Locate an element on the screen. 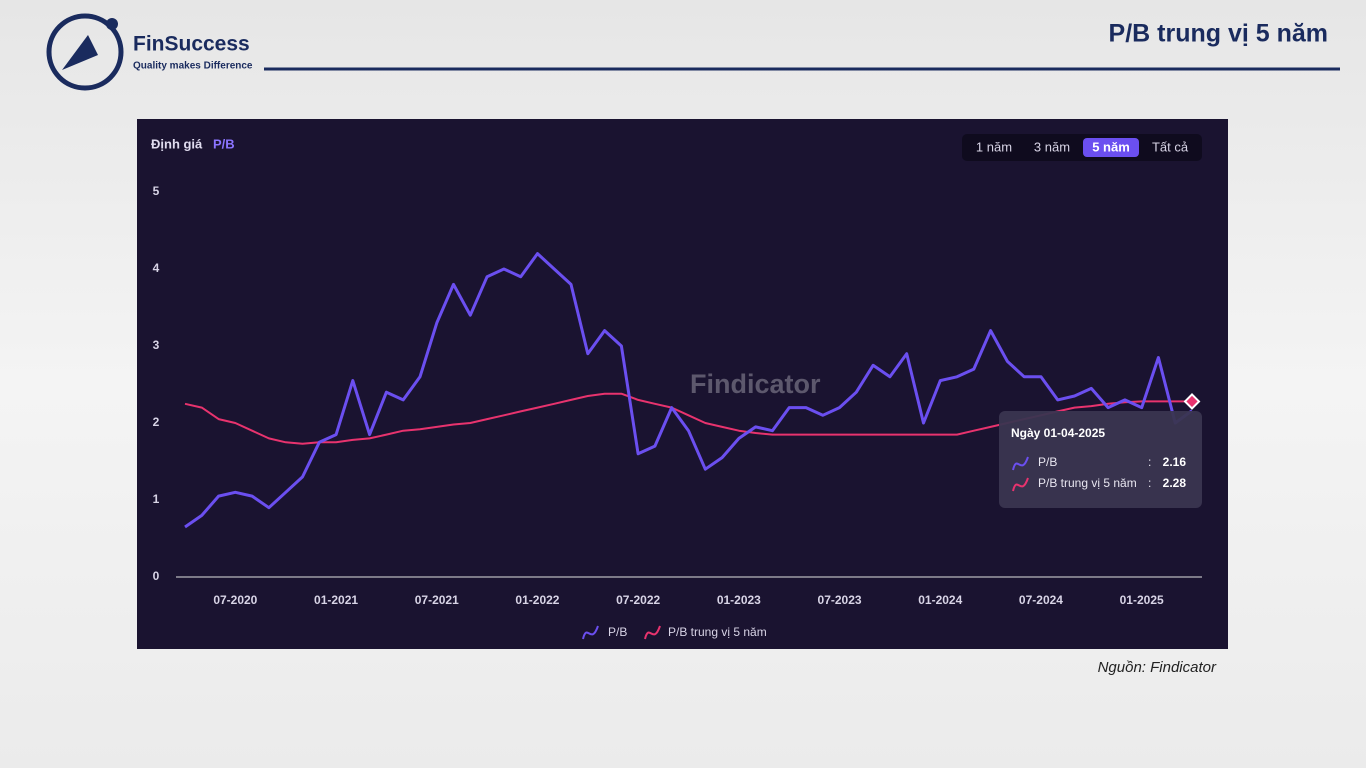 This screenshot has height=773, width=1366. y-tick-label: 3 is located at coordinates (156, 345).